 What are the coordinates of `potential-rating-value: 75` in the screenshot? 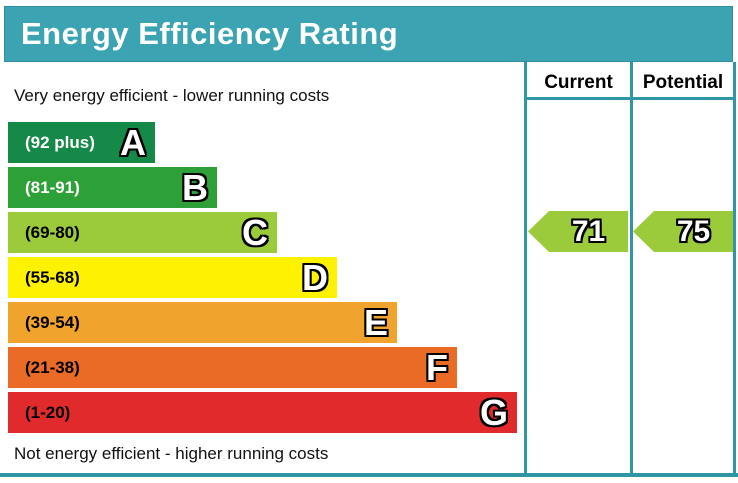 It's located at (693, 231).